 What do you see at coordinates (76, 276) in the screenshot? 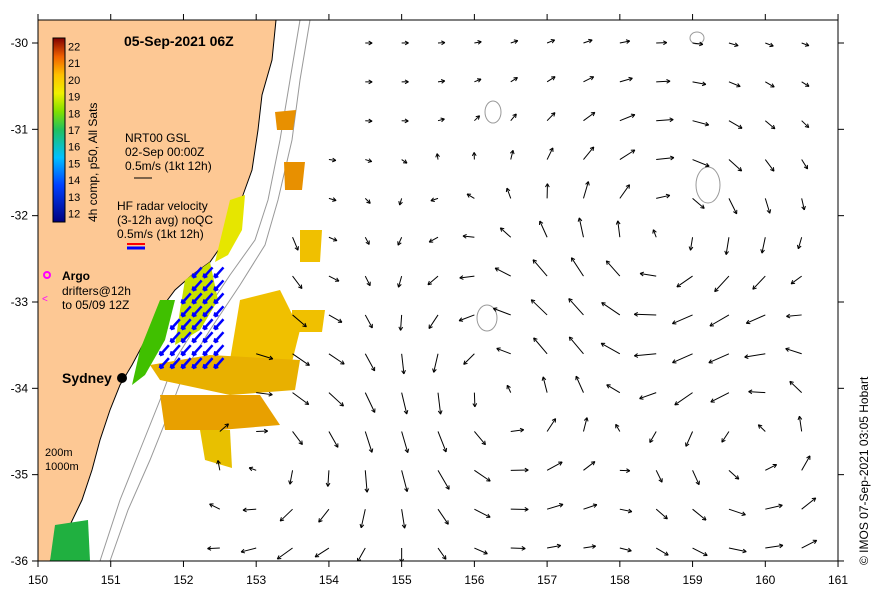
I see `argo-label: Argo` at bounding box center [76, 276].